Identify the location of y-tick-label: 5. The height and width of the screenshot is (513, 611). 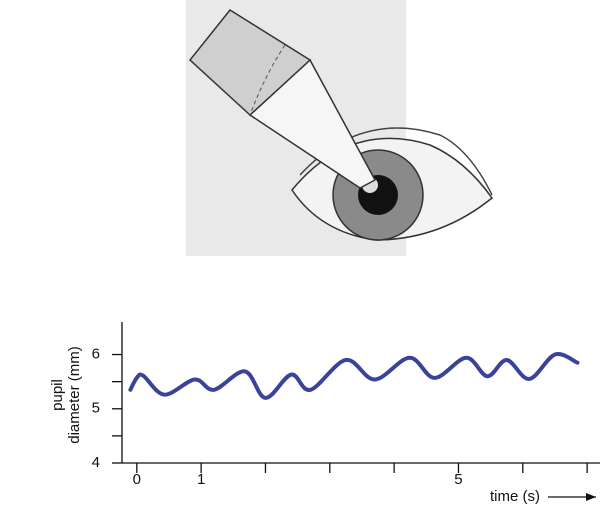
(96, 408).